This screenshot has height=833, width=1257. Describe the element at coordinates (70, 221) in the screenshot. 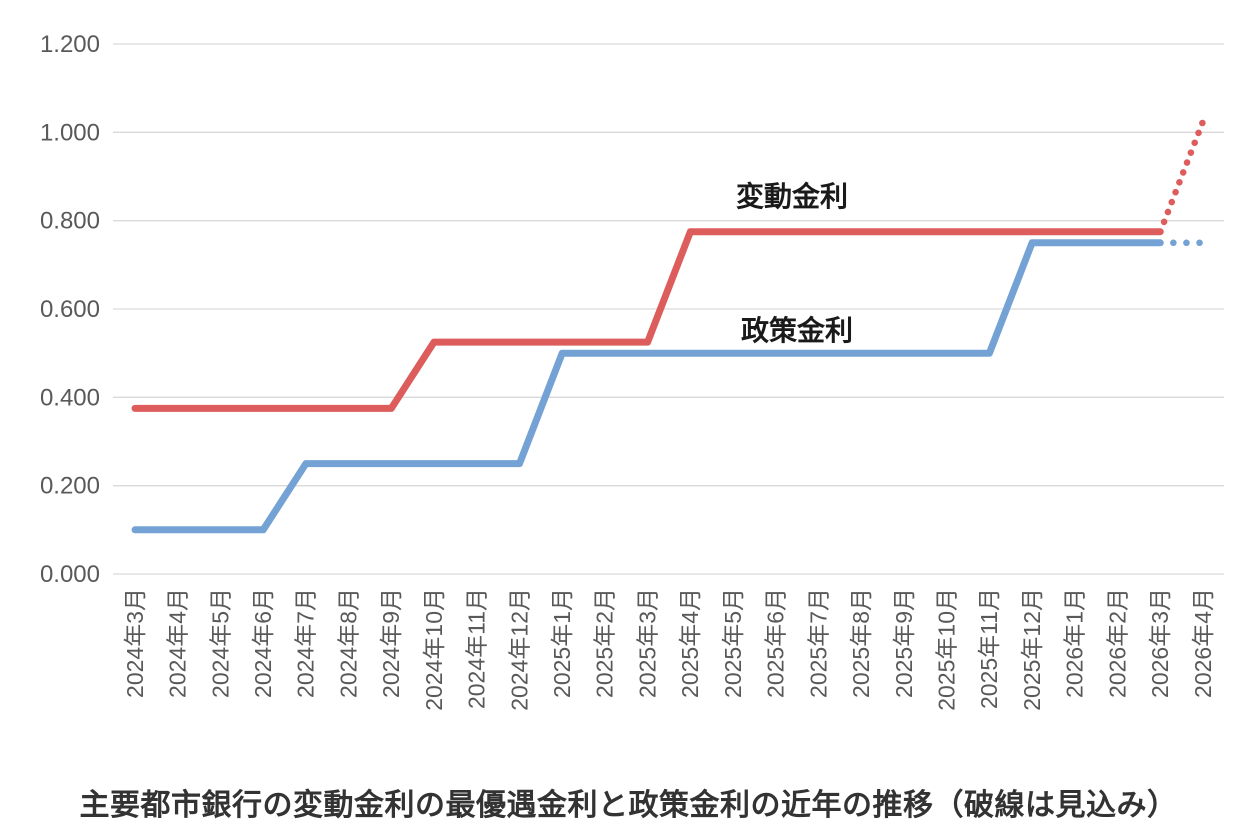

I see `y-tick-label: 0.800` at that location.